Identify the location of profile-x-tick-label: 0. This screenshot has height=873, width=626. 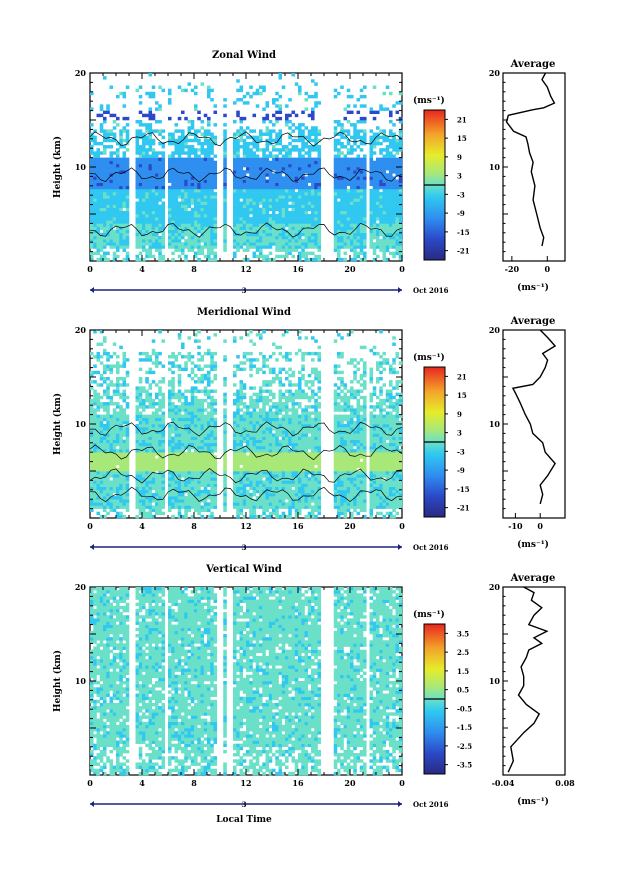
(547, 269).